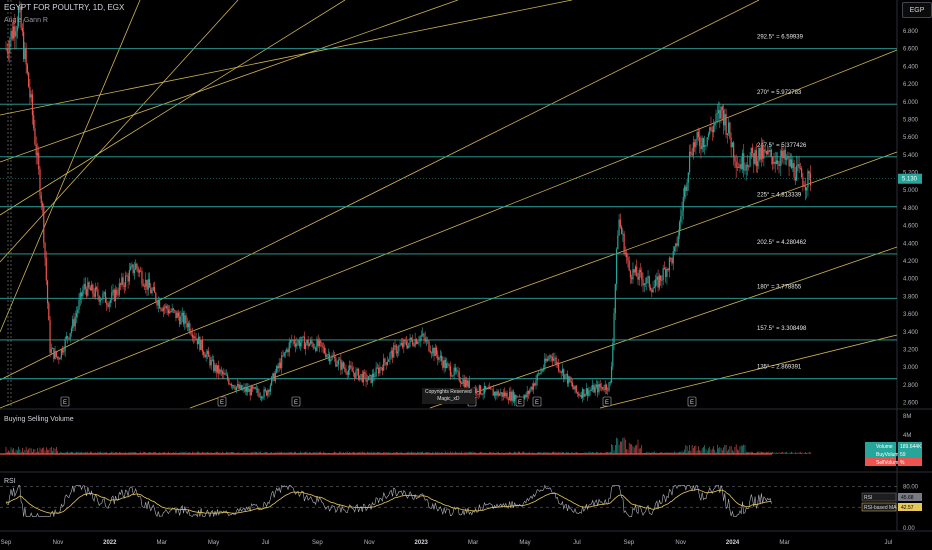 The width and height of the screenshot is (932, 550). Describe the element at coordinates (733, 543) in the screenshot. I see `time-tick-label: 2024` at that location.